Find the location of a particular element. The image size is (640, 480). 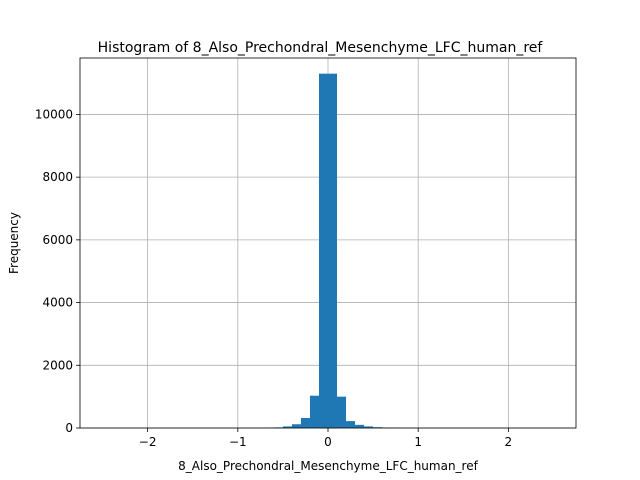

y-axis-label: Frequency is located at coordinates (14, 243).